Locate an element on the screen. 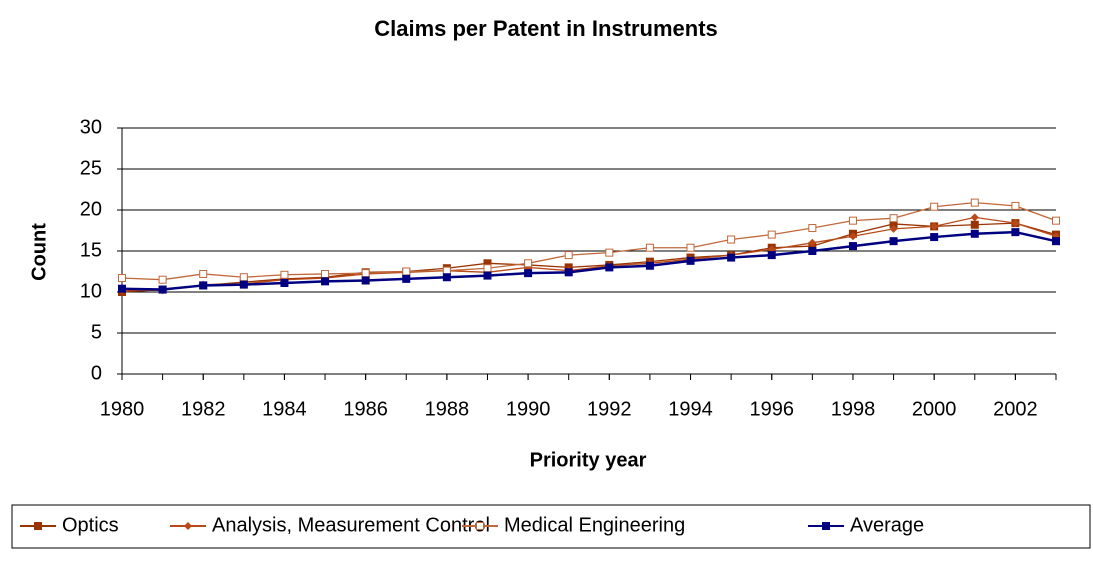 Image resolution: width=1093 pixels, height=564 pixels. x-tick-label: 1990 is located at coordinates (528, 409).